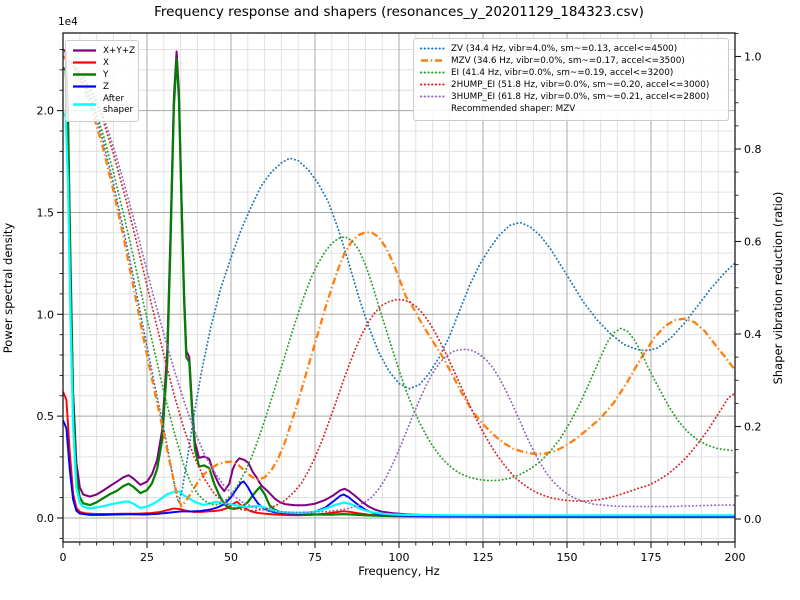 The width and height of the screenshot is (800, 600). I want to click on legend-item-y: Y, so click(102, 75).